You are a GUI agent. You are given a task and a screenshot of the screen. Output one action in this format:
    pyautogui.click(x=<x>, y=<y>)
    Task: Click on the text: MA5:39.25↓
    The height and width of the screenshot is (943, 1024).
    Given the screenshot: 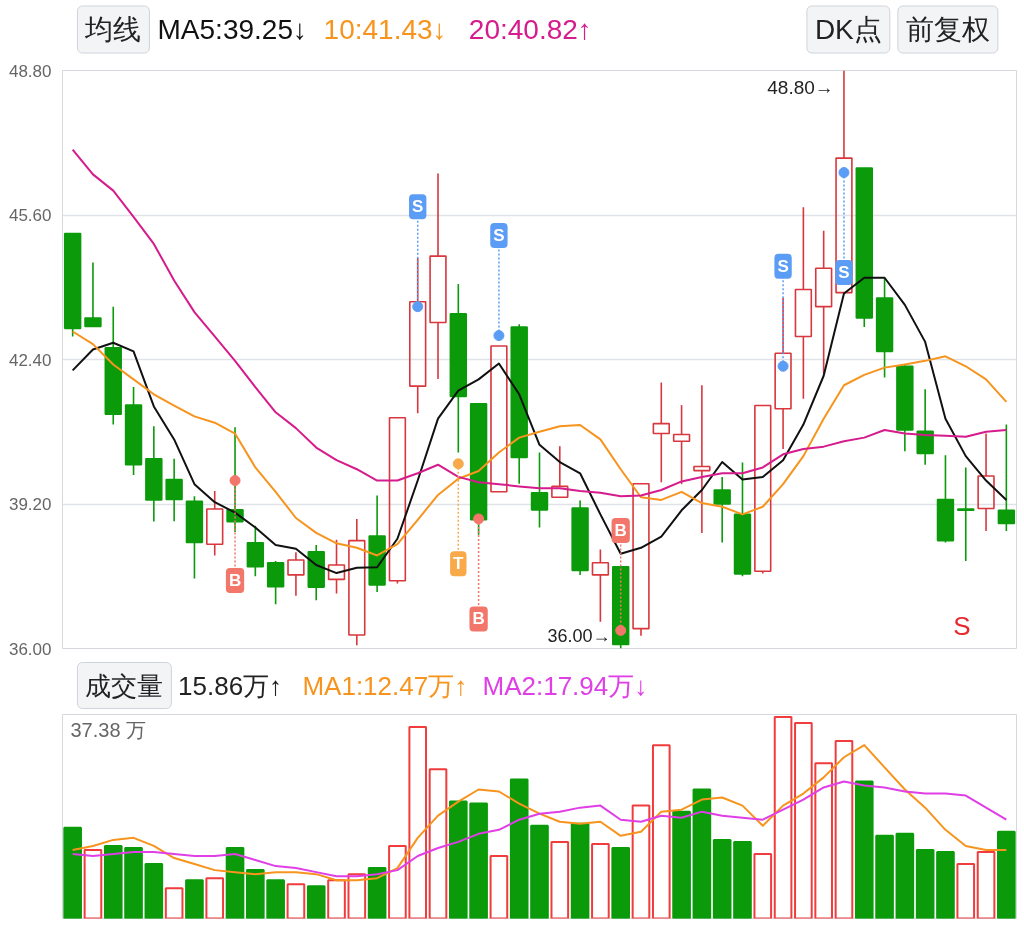 What is the action you would take?
    pyautogui.click(x=232, y=29)
    